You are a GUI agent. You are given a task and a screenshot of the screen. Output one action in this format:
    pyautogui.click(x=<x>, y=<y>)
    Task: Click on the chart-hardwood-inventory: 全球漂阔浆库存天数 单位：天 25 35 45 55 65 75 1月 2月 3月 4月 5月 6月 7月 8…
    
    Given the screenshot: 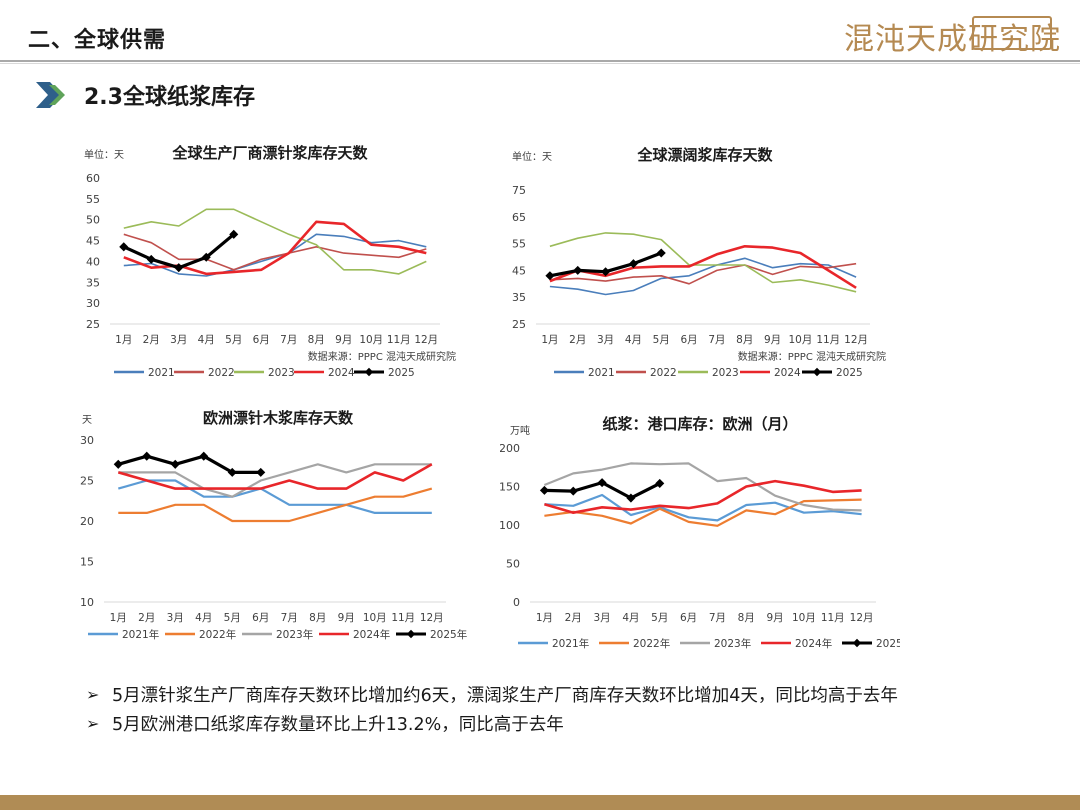 What is the action you would take?
    pyautogui.click(x=700, y=264)
    